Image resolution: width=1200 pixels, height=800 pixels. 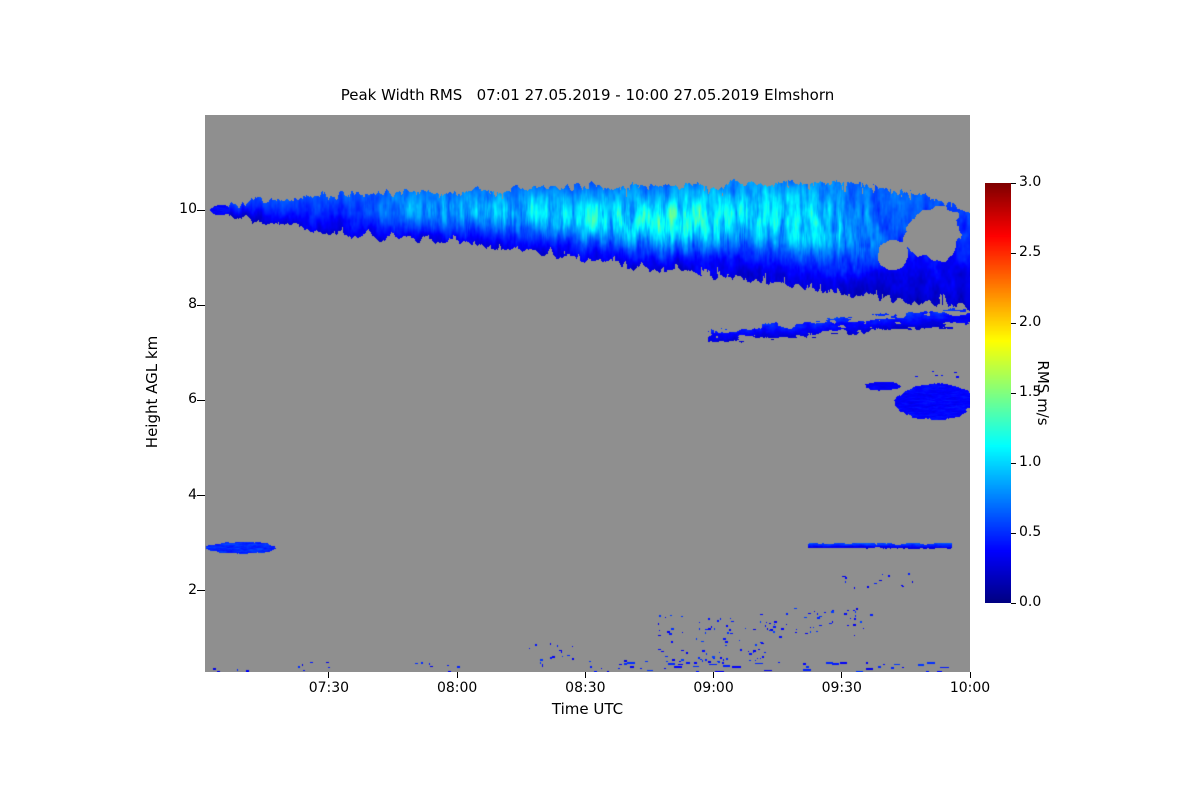 What do you see at coordinates (1030, 532) in the screenshot?
I see `colorbar-tick-label: 0.5` at bounding box center [1030, 532].